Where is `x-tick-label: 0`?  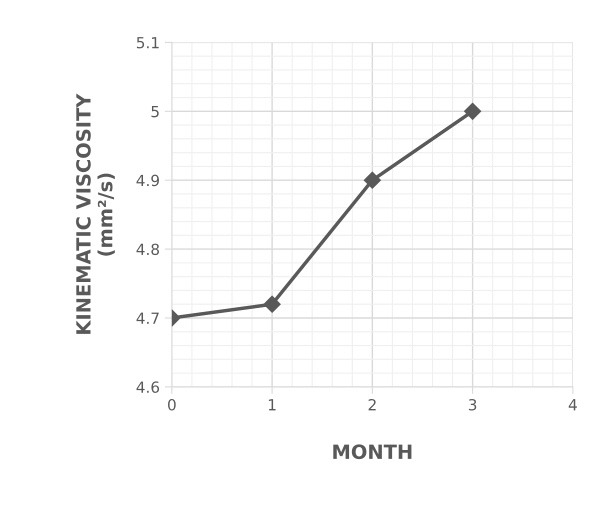 x-tick-label: 0 is located at coordinates (172, 404).